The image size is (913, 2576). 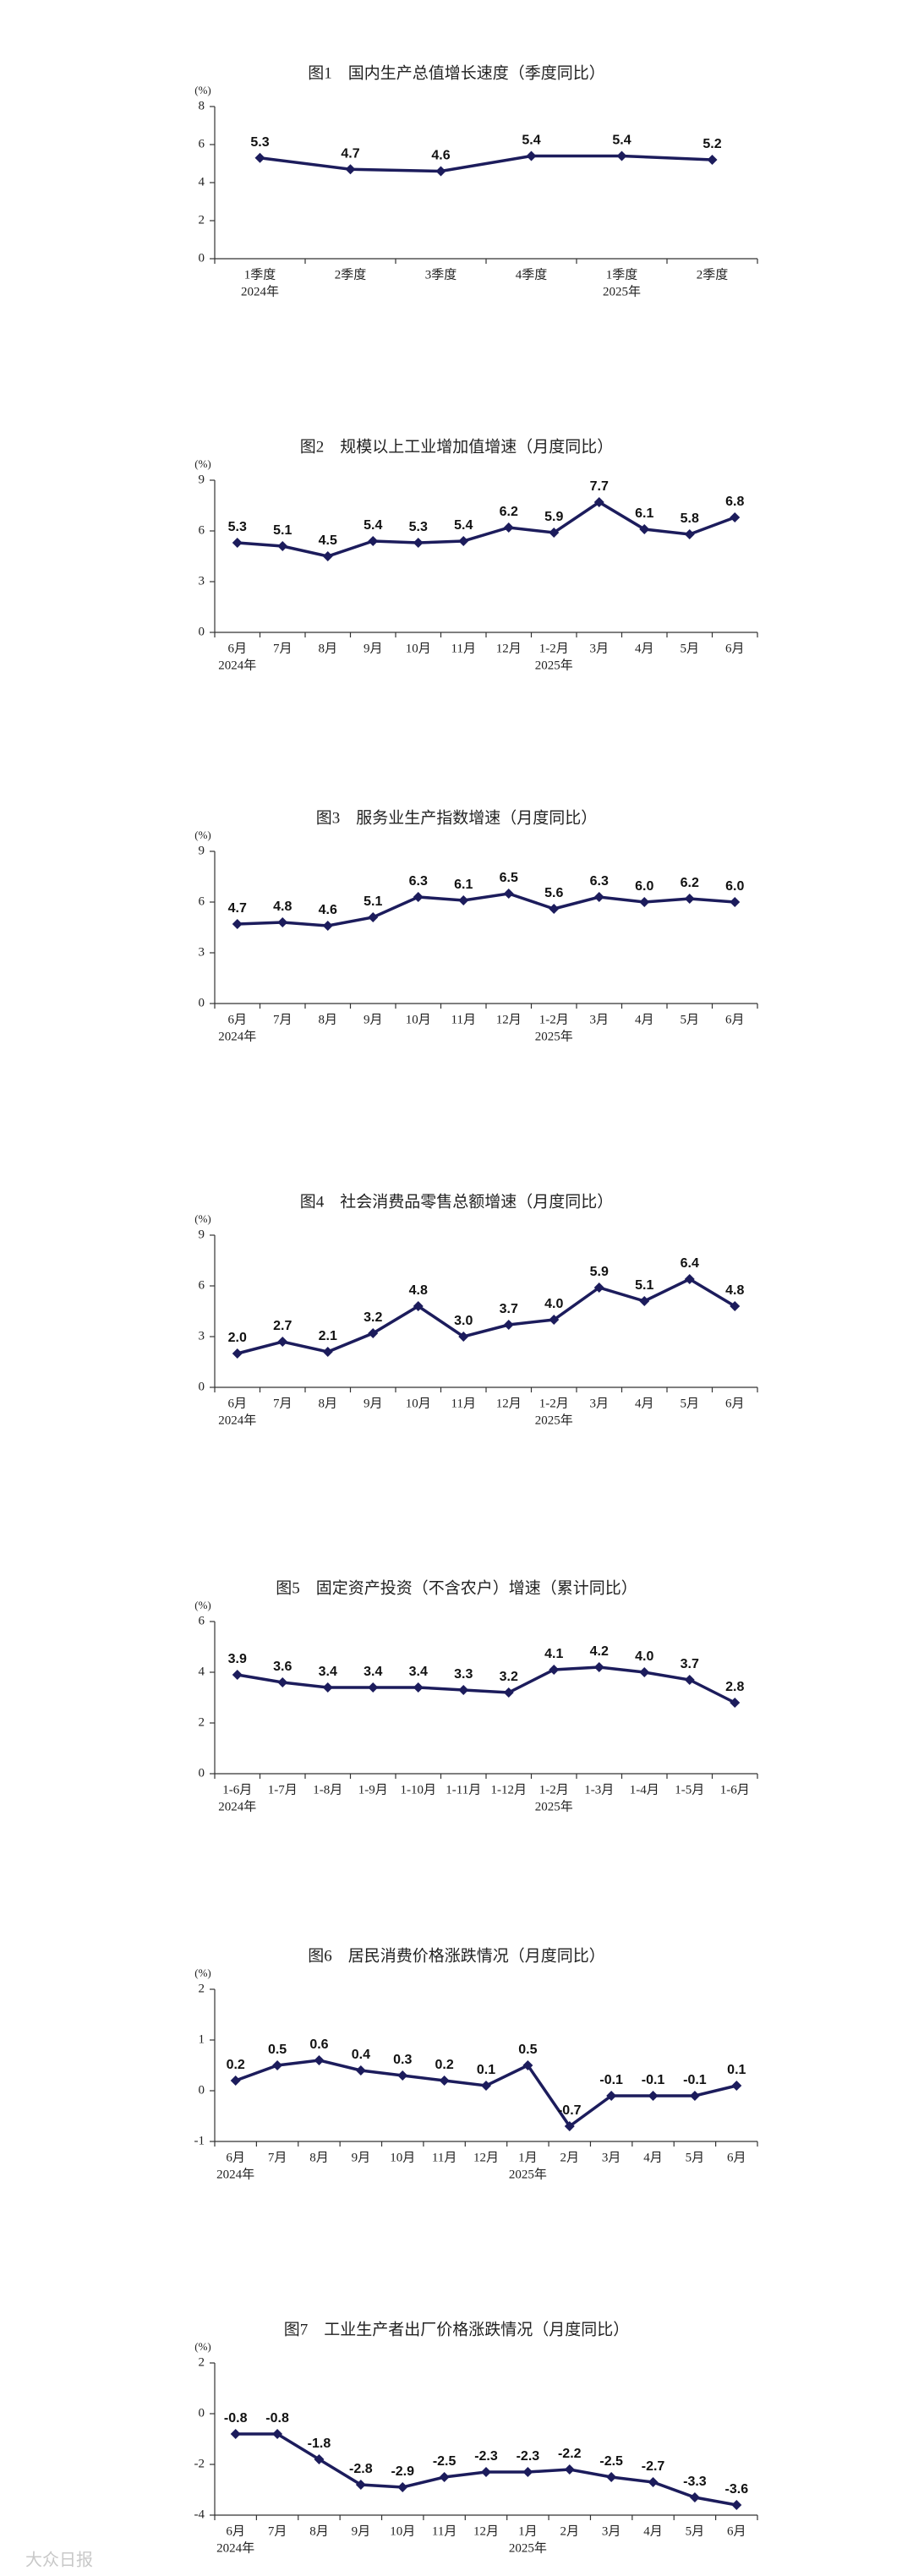 What do you see at coordinates (599, 648) in the screenshot?
I see `x-tick-label: 3月` at bounding box center [599, 648].